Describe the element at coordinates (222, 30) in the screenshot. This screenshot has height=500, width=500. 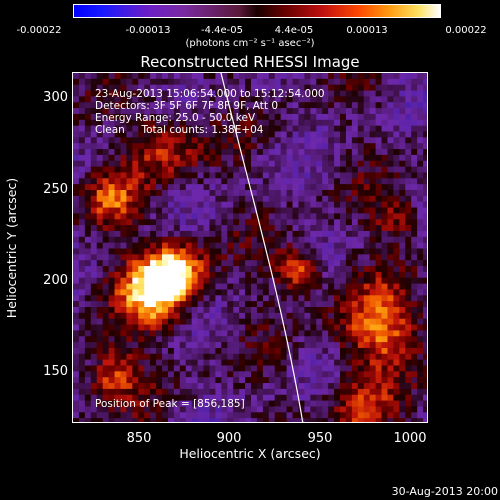
I see `colorbar-tick: -4.4e-05` at that location.